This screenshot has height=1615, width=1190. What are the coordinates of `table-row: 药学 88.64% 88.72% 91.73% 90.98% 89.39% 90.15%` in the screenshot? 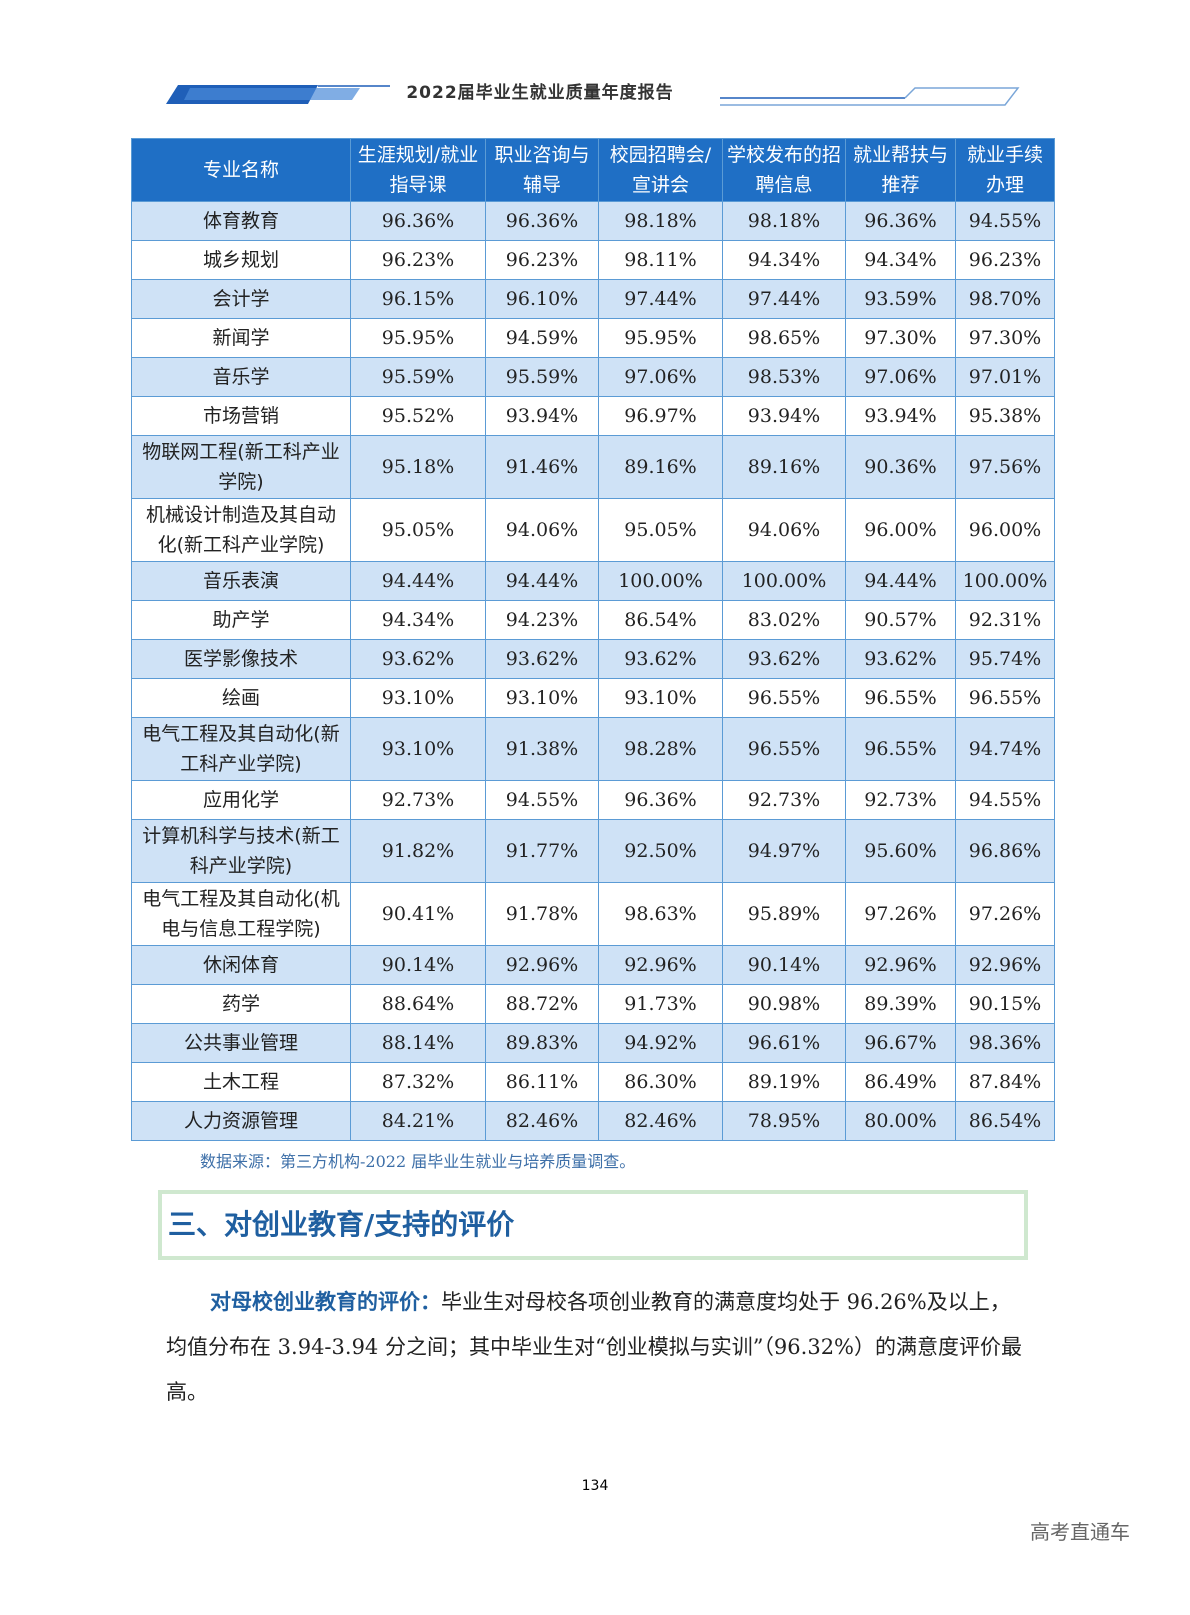 It's located at (593, 1004).